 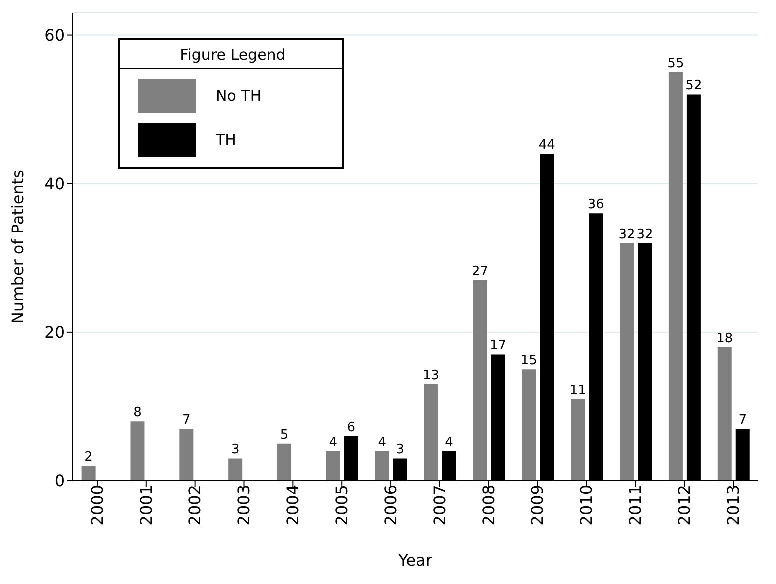 I want to click on data-label: 13, so click(x=431, y=376).